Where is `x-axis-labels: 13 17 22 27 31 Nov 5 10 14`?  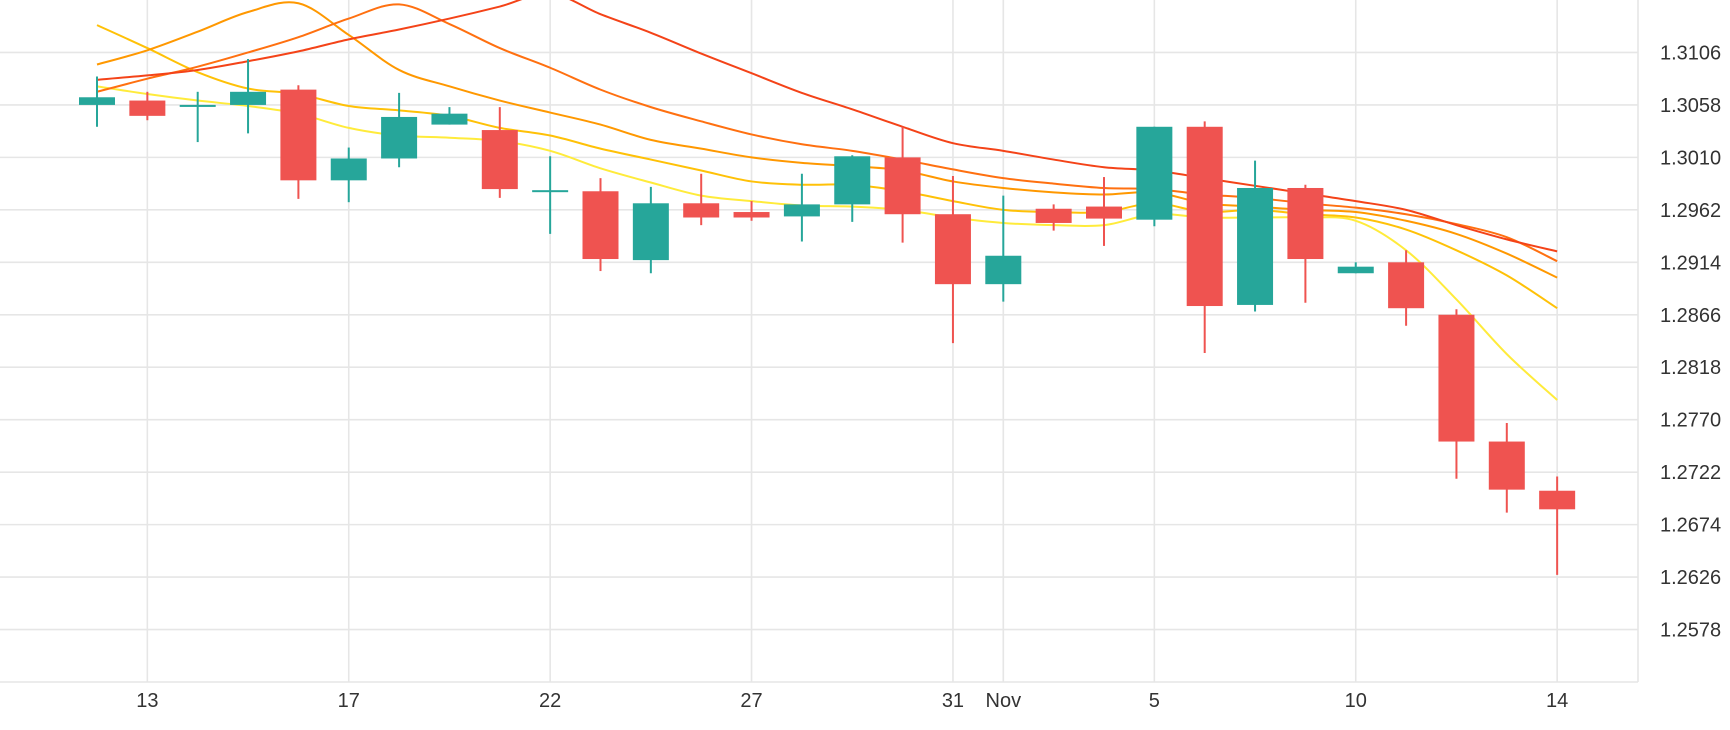
x-axis-labels: 13 17 22 27 31 Nov 5 10 14 is located at coordinates (852, 701).